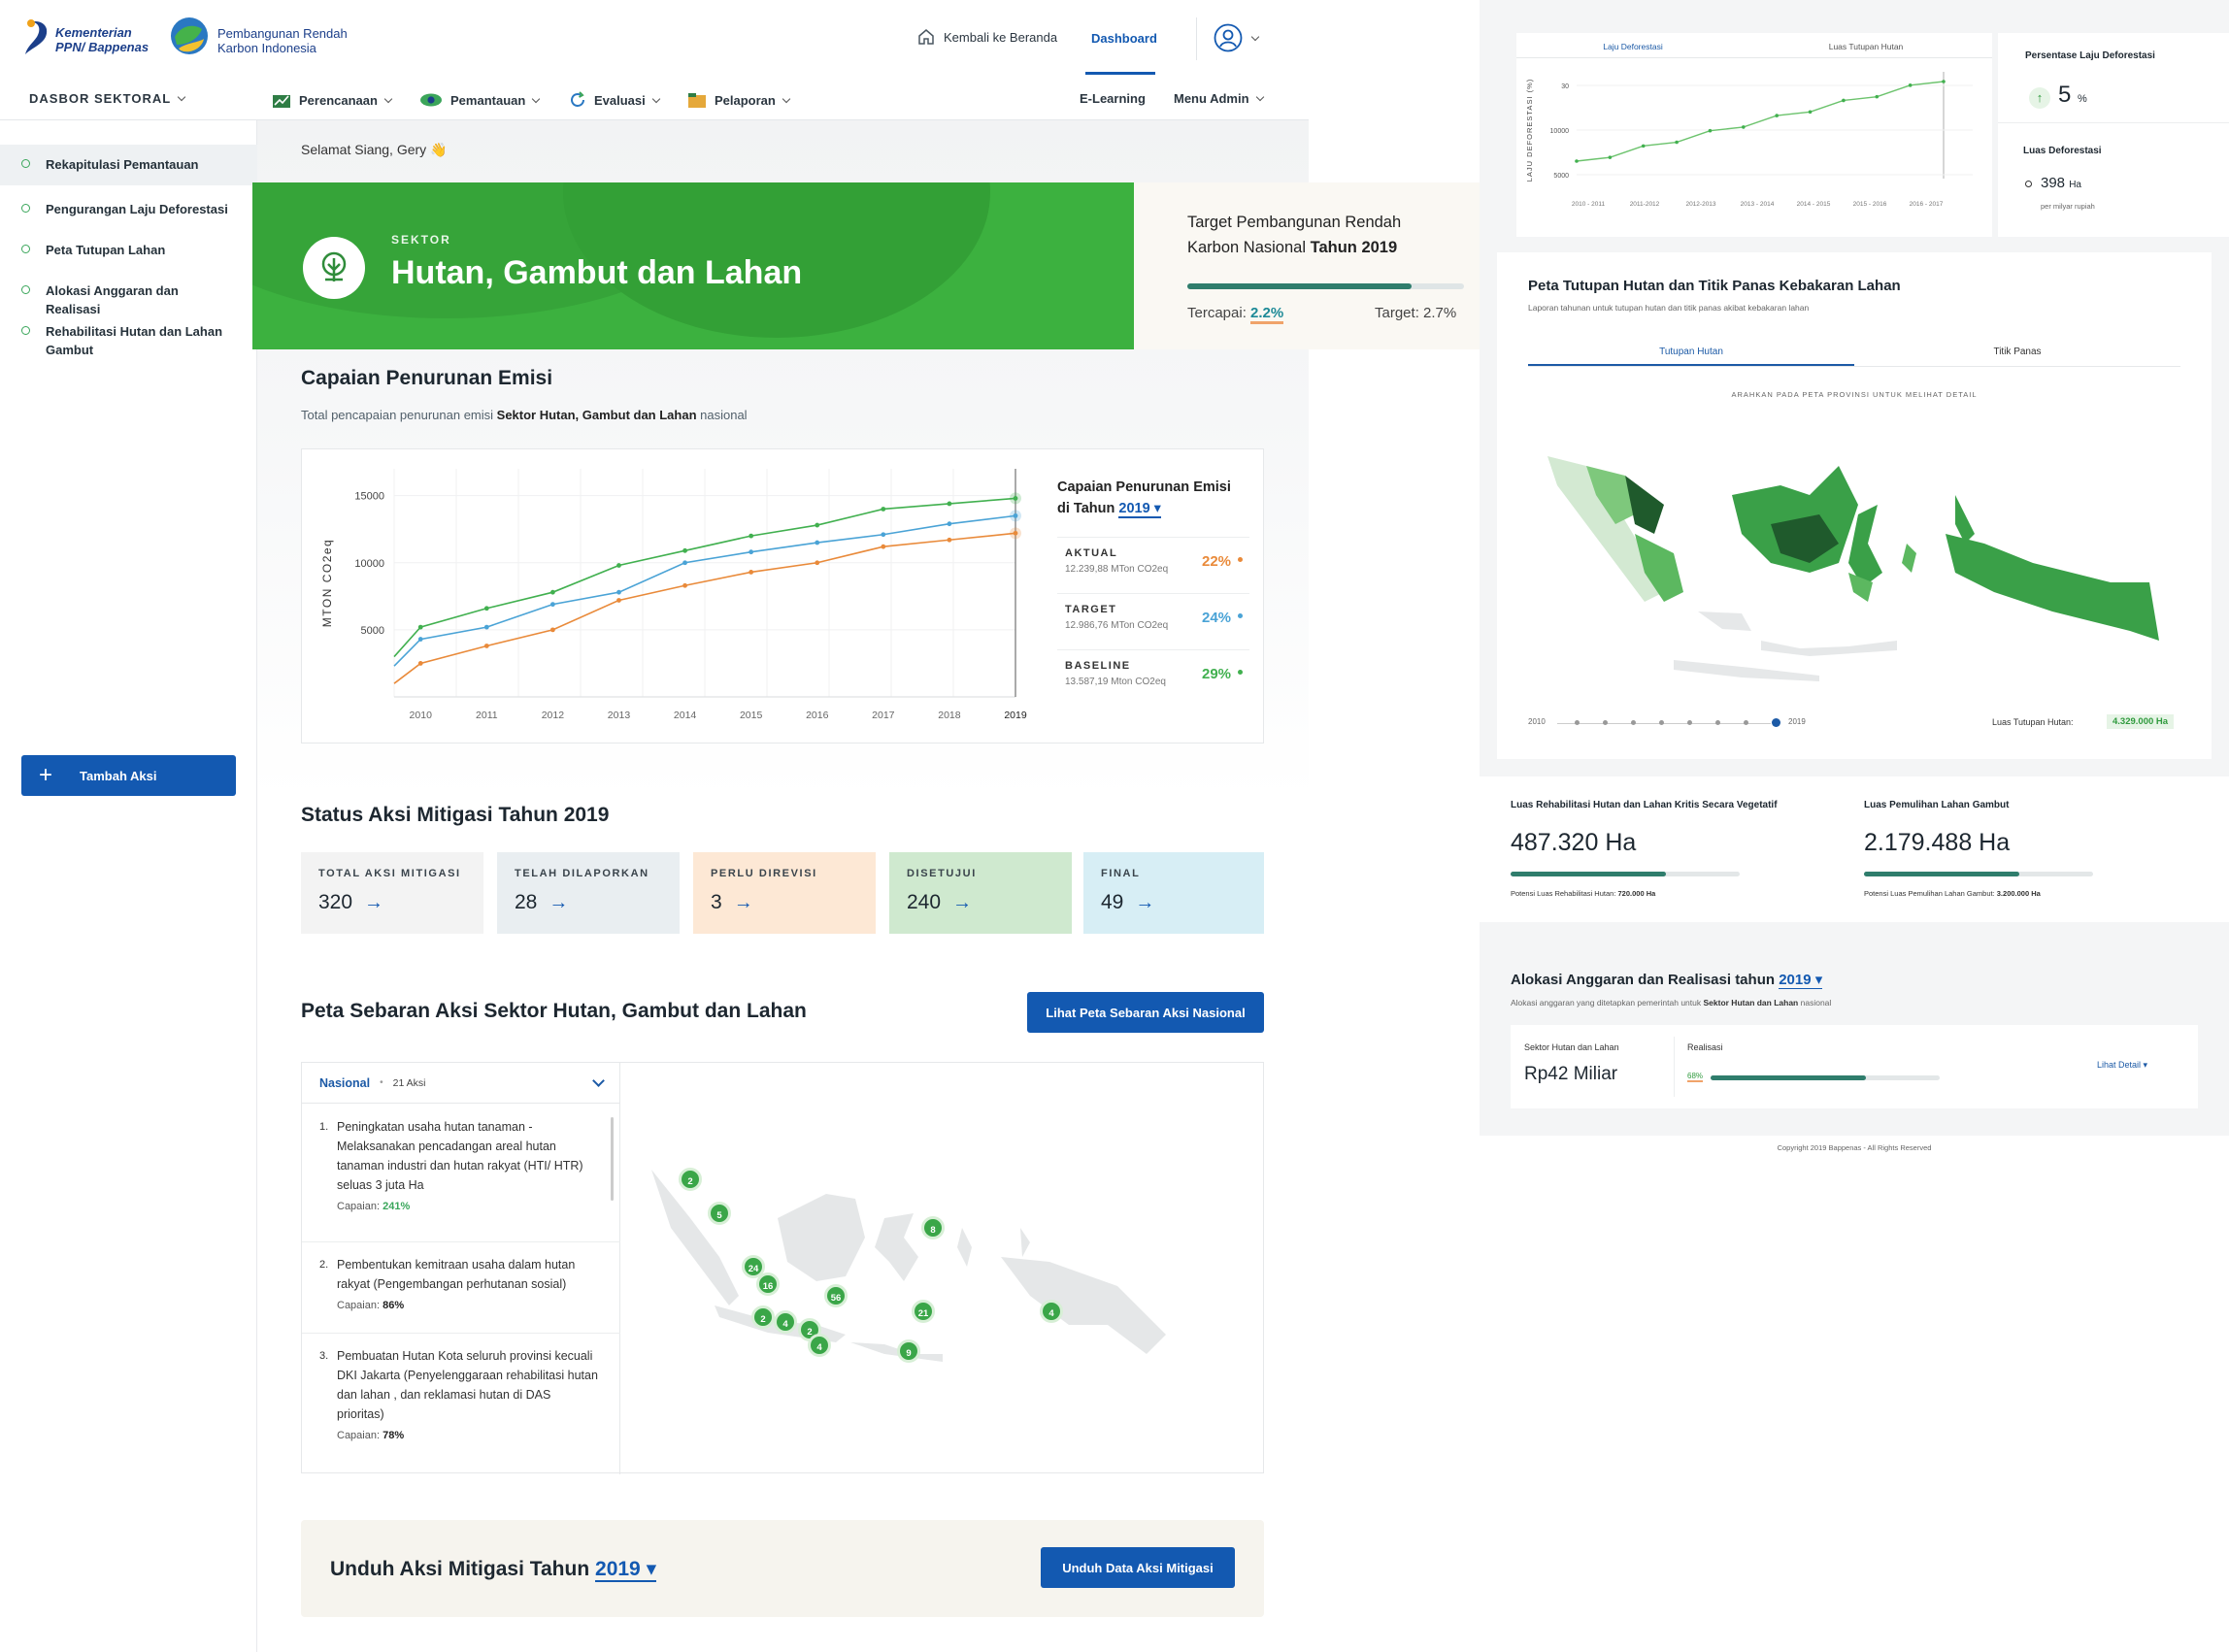  What do you see at coordinates (626, 1570) in the screenshot?
I see `download-year-dropdown: 2019 ▾` at bounding box center [626, 1570].